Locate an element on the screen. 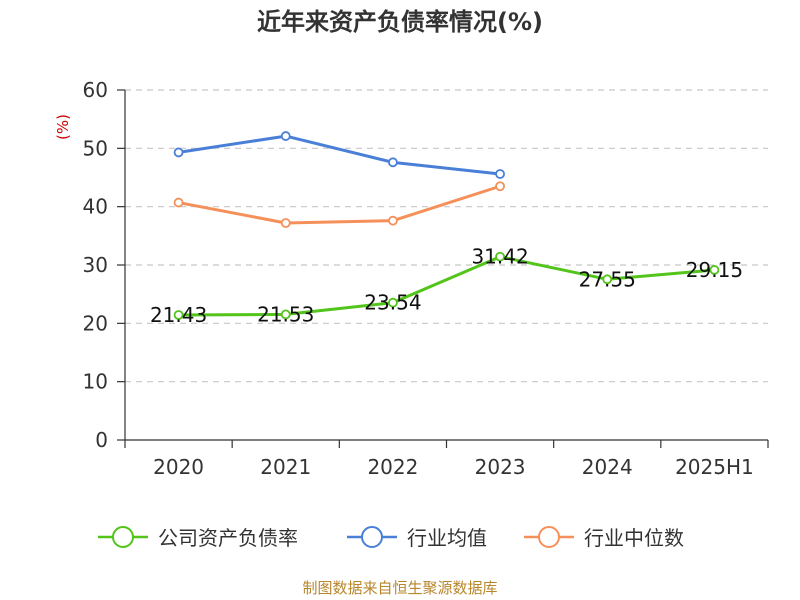  x-tick-label: 2021 is located at coordinates (285, 467).